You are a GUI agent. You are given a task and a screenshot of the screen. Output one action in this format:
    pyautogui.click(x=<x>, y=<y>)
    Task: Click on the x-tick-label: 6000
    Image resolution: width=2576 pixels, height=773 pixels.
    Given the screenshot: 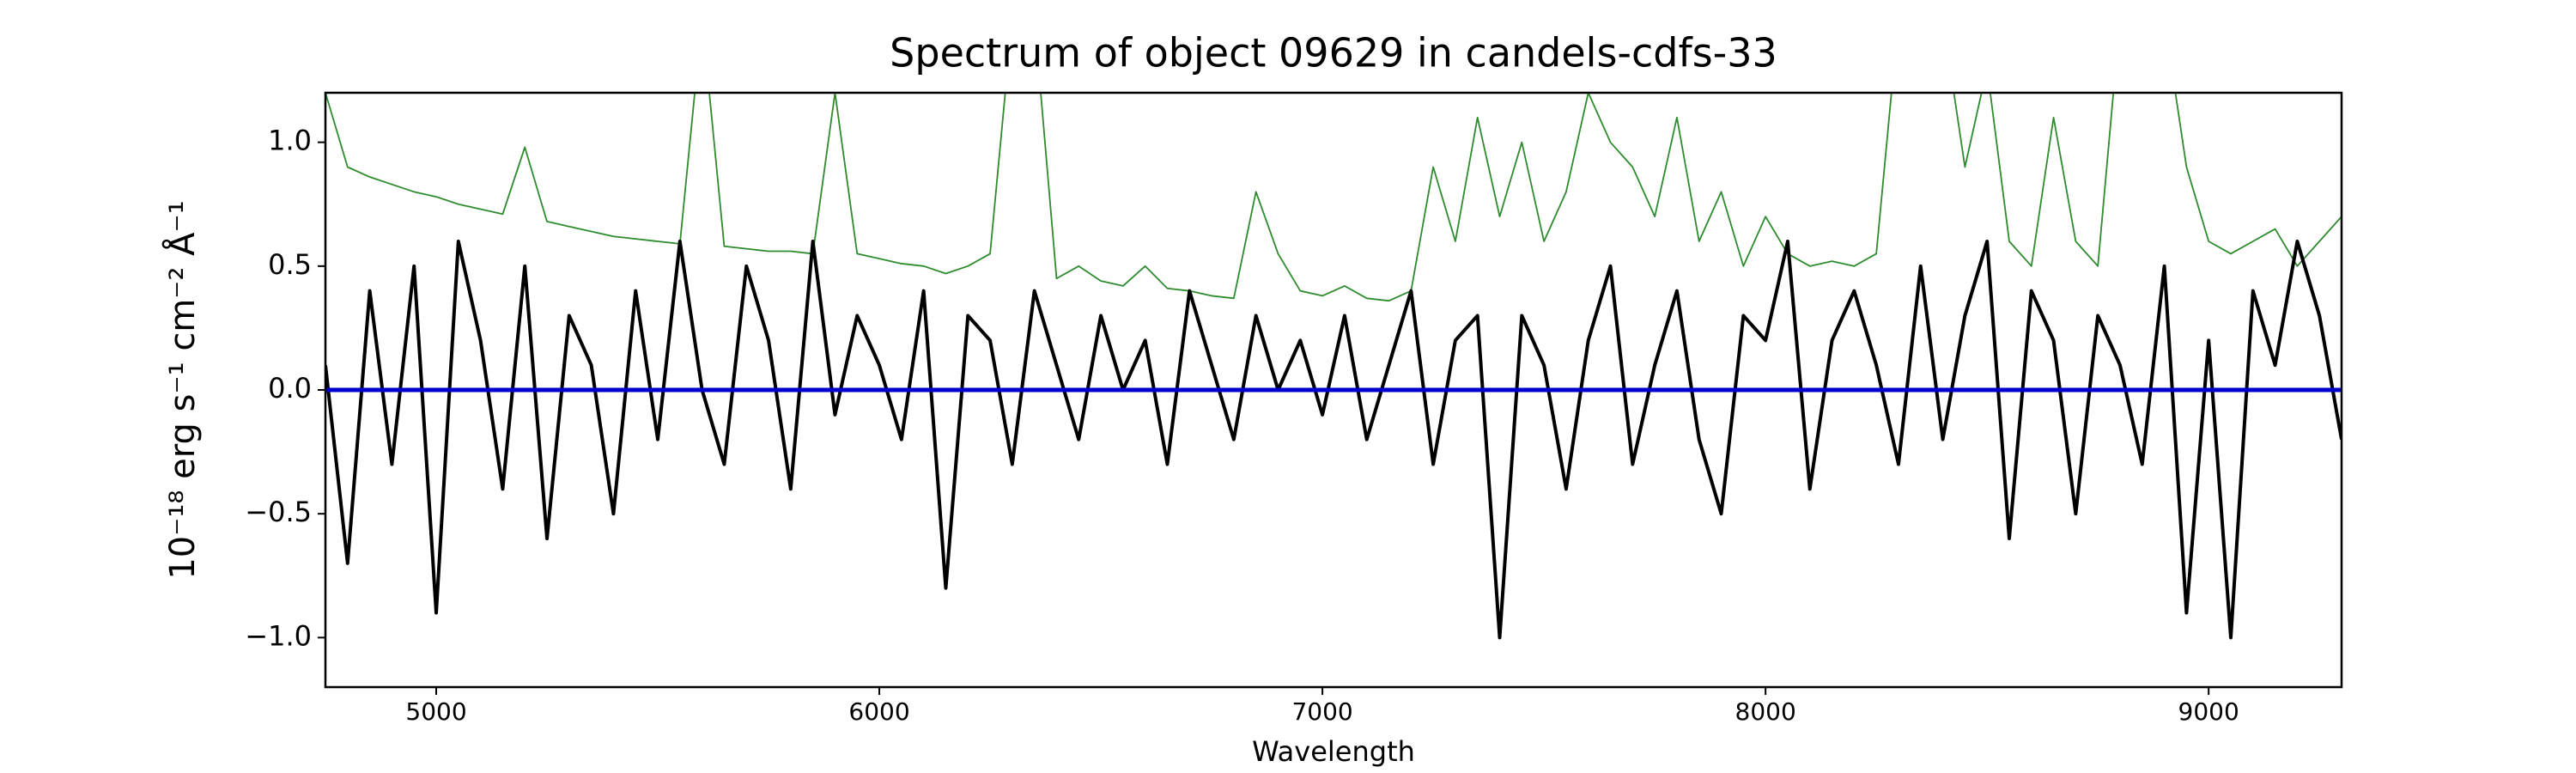 What is the action you would take?
    pyautogui.click(x=878, y=711)
    